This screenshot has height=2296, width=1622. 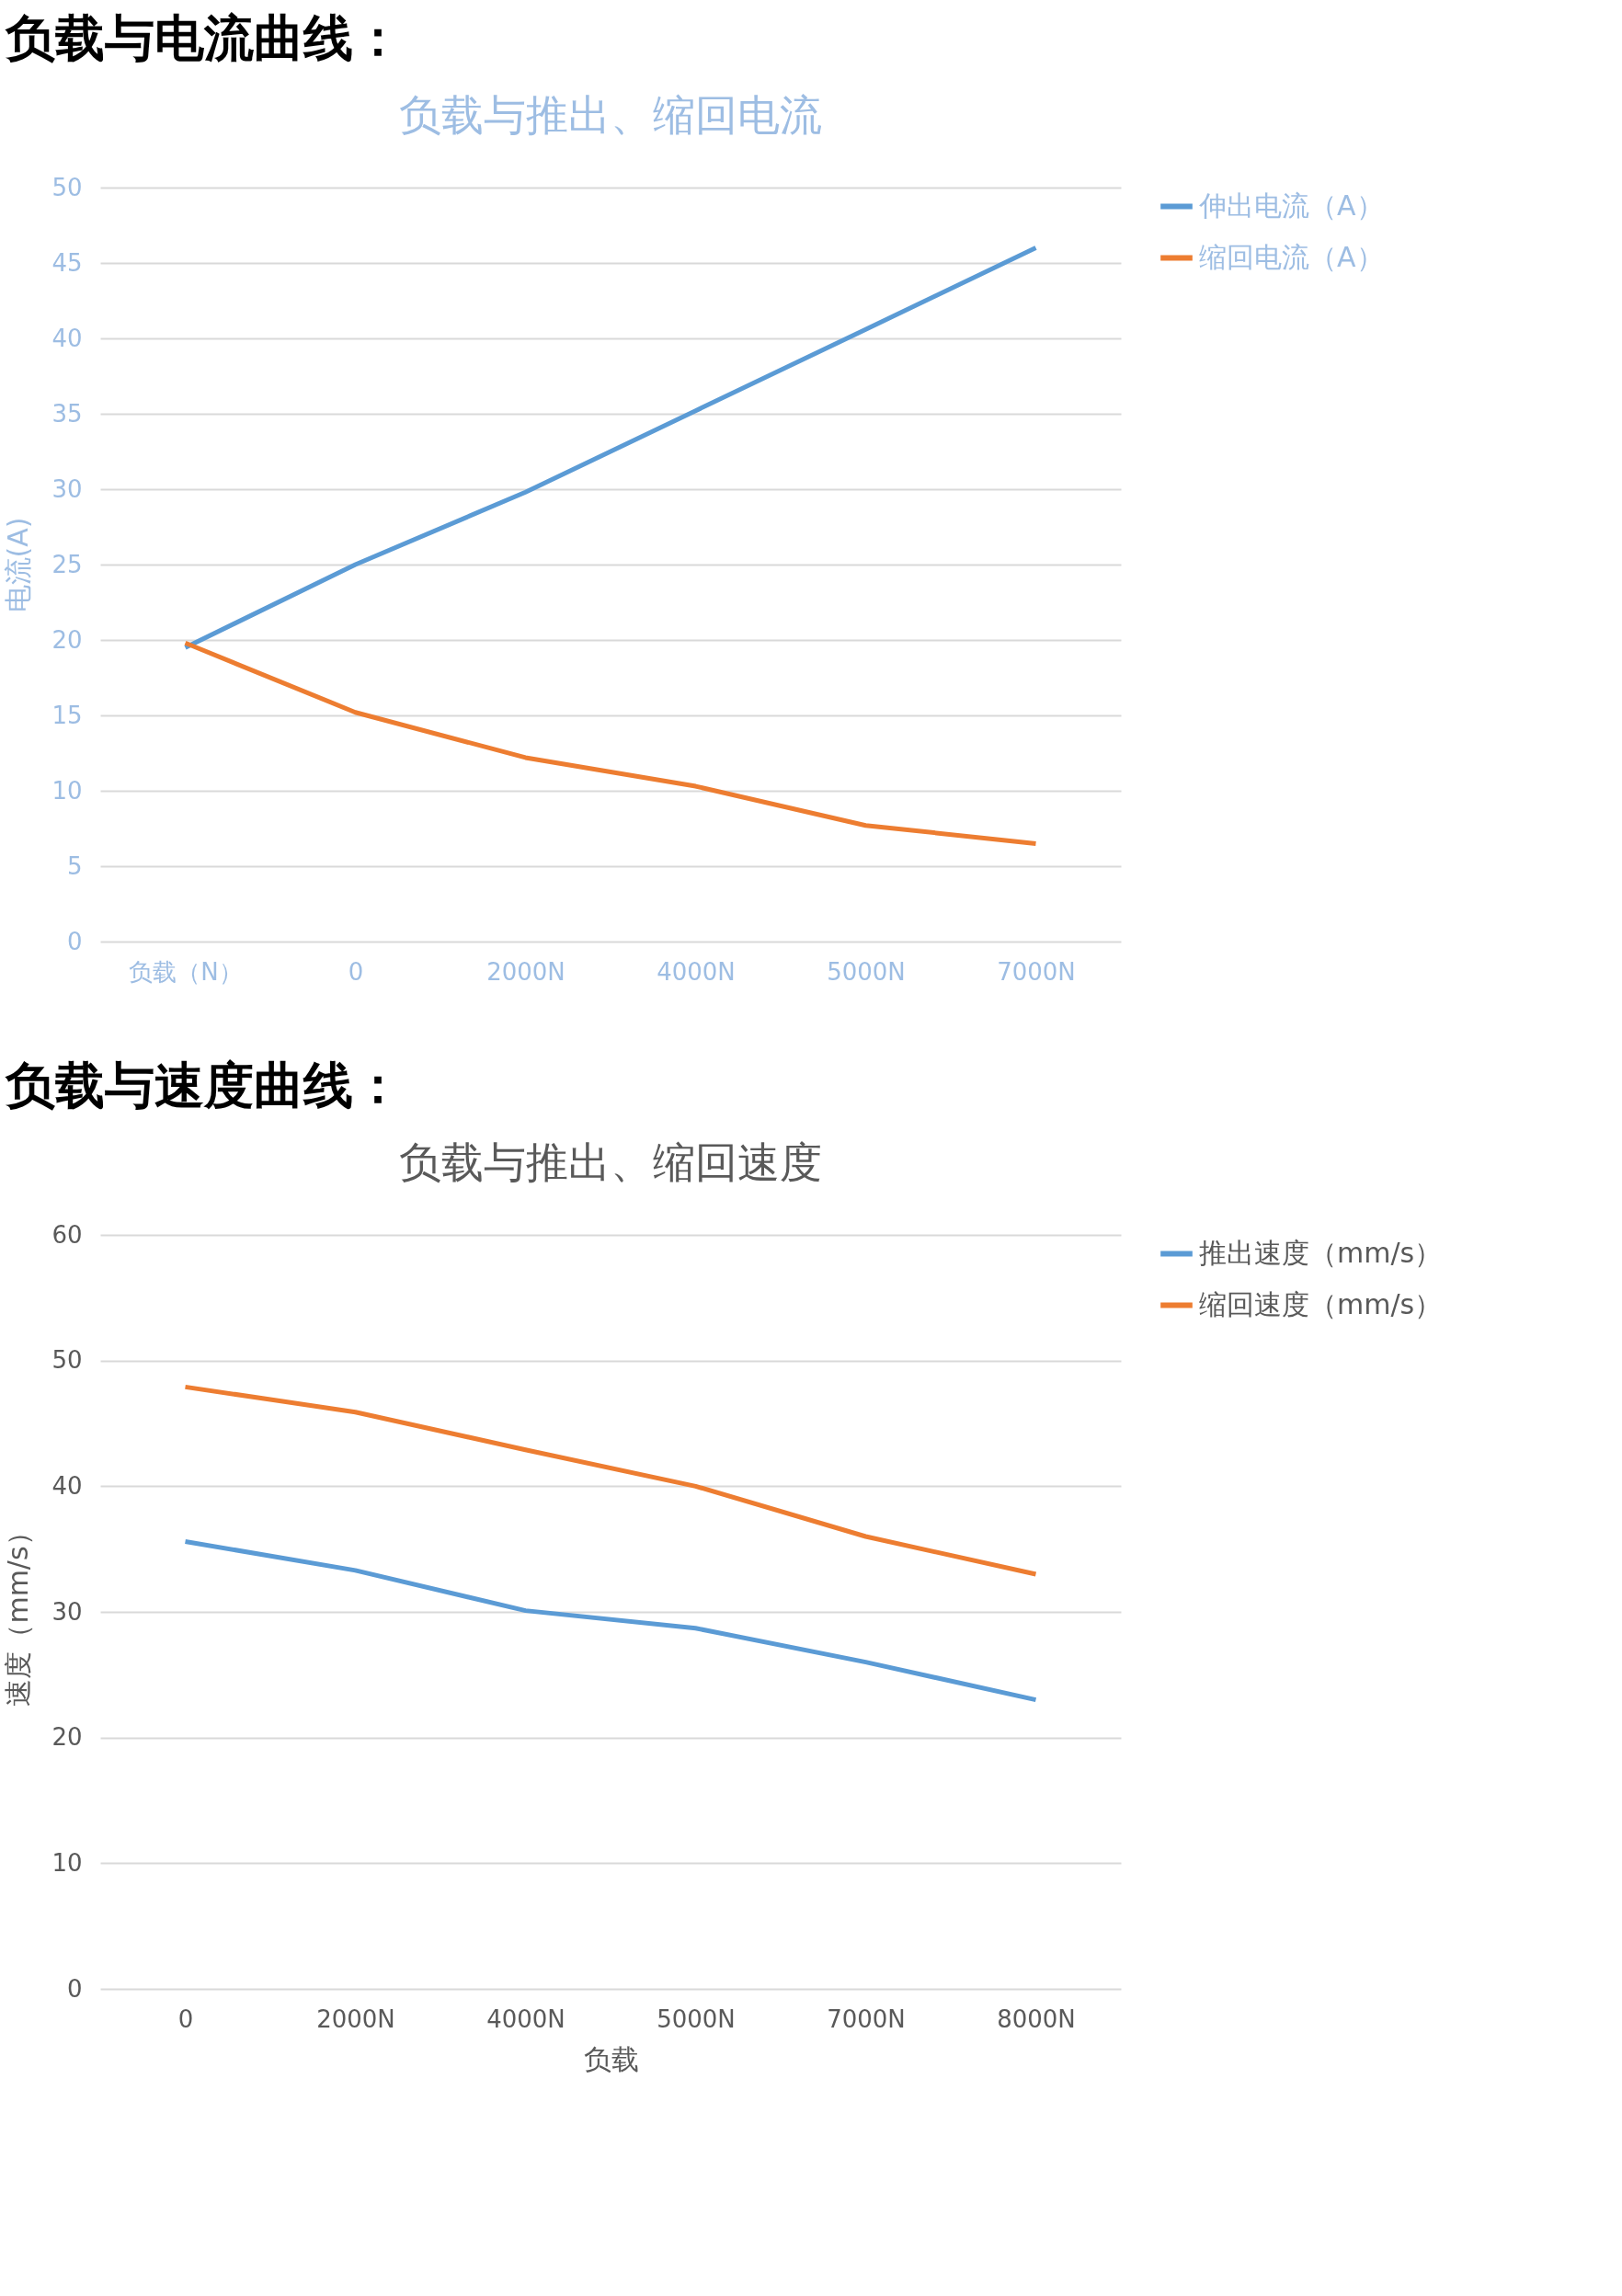 I want to click on chart-title: 负载与推出、缩回速度, so click(x=610, y=1162).